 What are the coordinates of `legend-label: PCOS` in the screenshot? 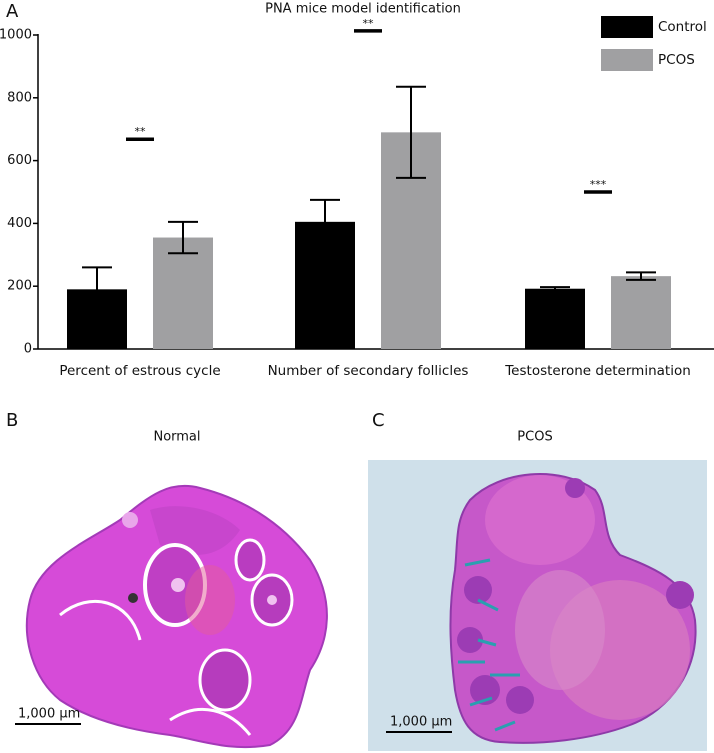 It's located at (676, 60).